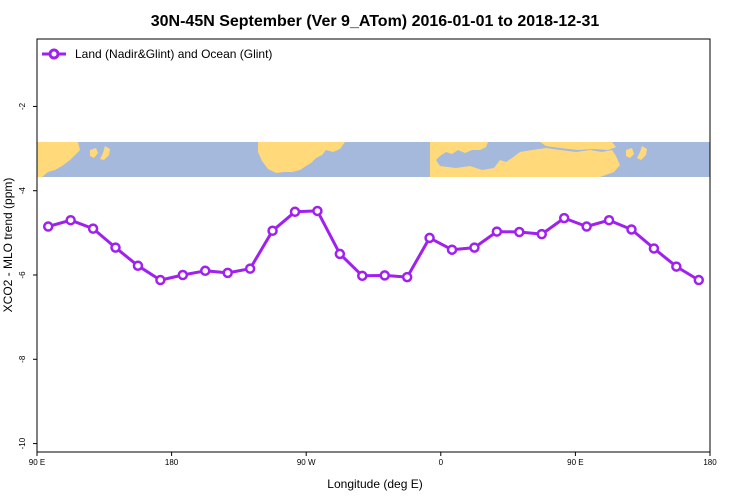 Image resolution: width=750 pixels, height=500 pixels. What do you see at coordinates (373, 159) in the screenshot?
I see `world-map-strip` at bounding box center [373, 159].